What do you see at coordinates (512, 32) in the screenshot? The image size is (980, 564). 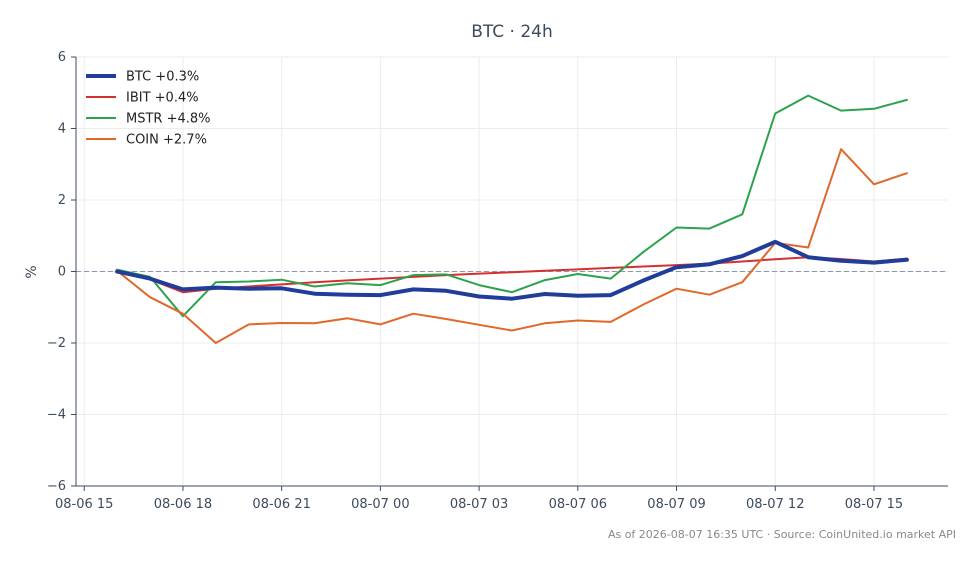 I see `chart-title: BTC · 24h` at bounding box center [512, 32].